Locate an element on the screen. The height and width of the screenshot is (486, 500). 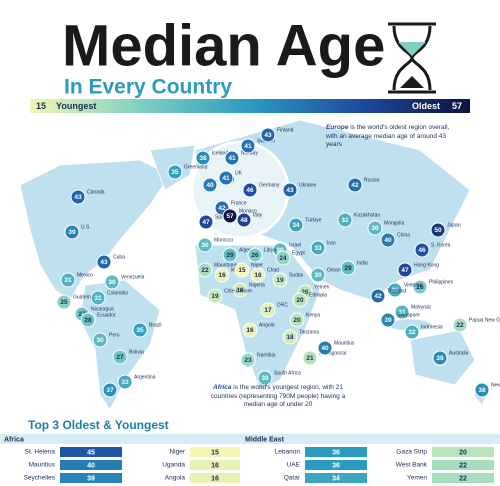
country-name: Mongolia is located at coordinates (394, 223).